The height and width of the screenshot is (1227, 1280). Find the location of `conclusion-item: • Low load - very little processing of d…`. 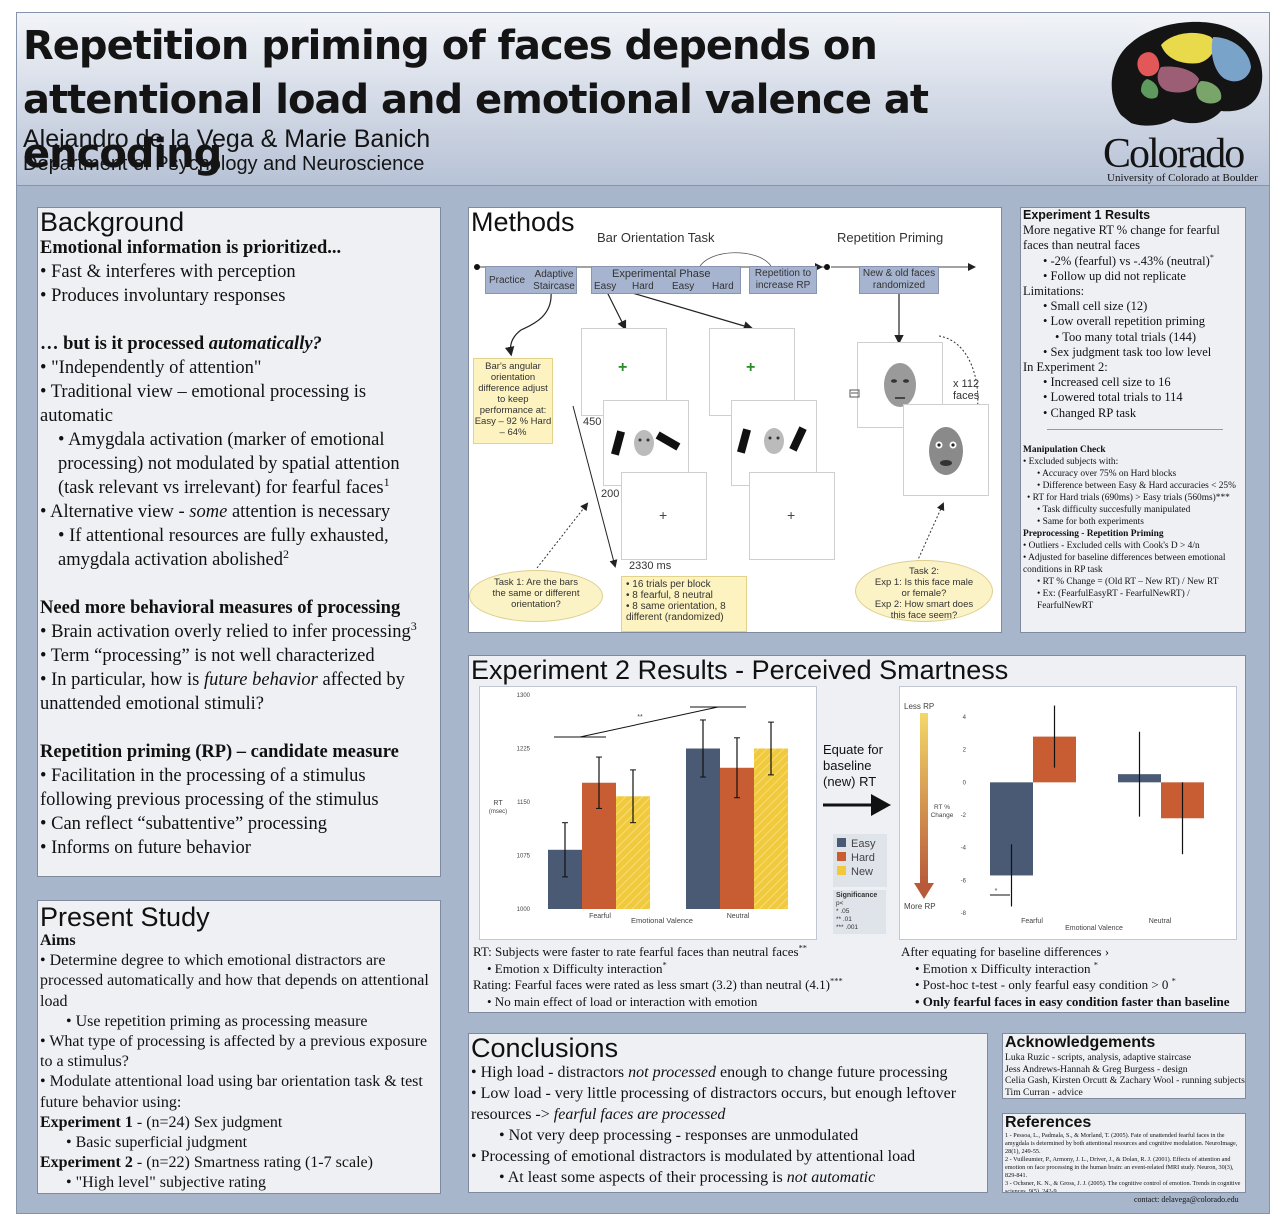

conclusion-item: • Low load - very little processing of d… is located at coordinates (729, 1104).